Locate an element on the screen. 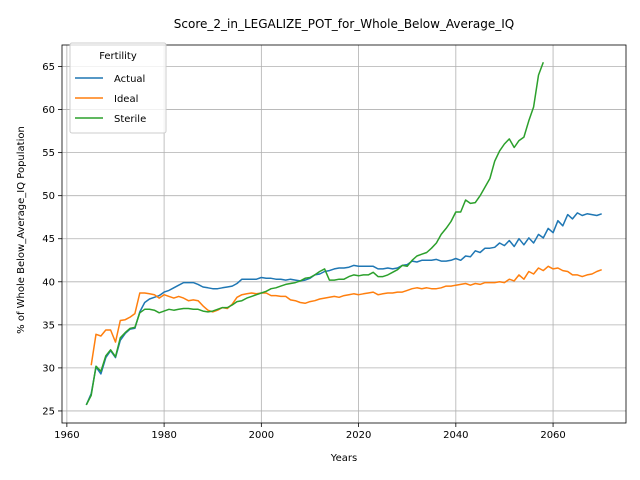 This screenshot has width=640, height=480. y-axis-title: % of Whole Below_Average_IQ Population is located at coordinates (21, 230).